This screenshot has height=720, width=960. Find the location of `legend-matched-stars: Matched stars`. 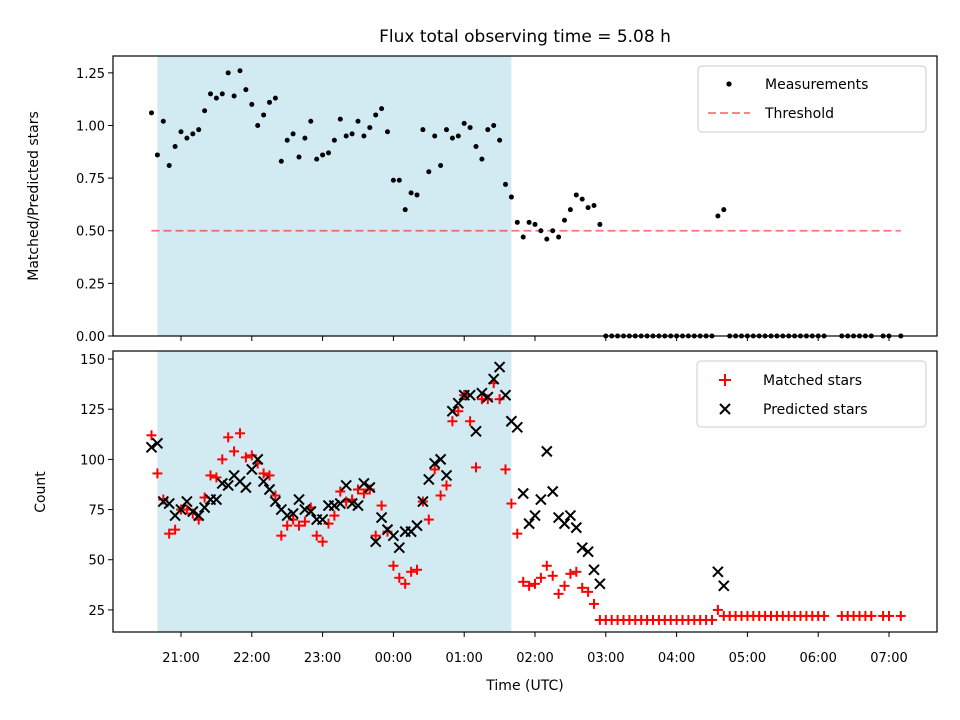

legend-matched-stars: Matched stars is located at coordinates (812, 381).